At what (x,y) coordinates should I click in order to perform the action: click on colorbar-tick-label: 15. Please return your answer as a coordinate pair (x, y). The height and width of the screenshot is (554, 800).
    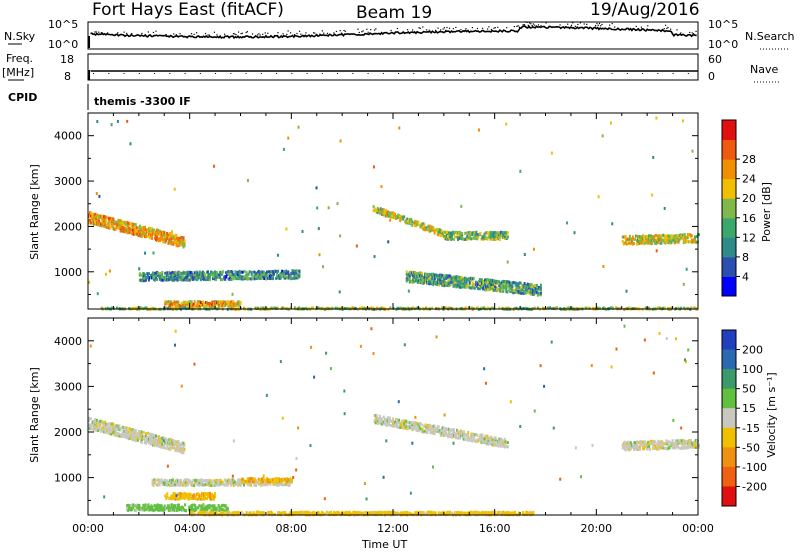
    Looking at the image, I should click on (749, 408).